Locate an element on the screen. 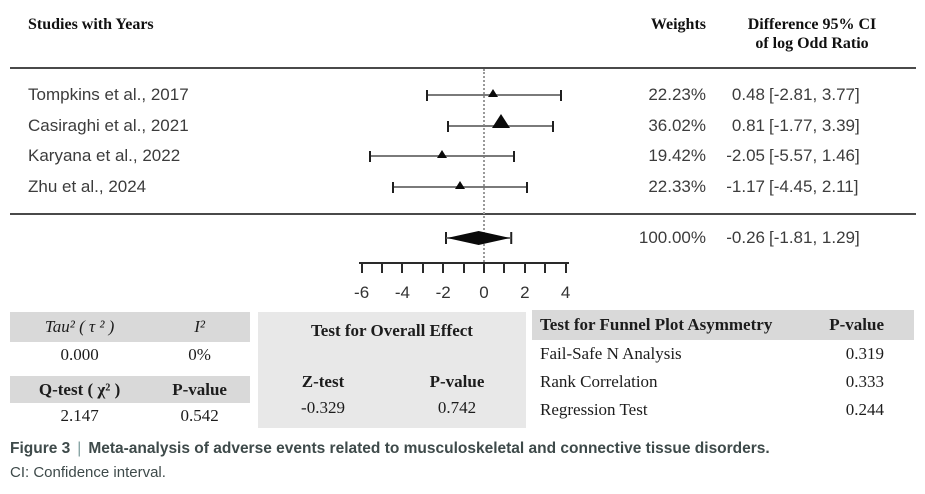 Image resolution: width=925 pixels, height=494 pixels. study-estimate: -2.05 is located at coordinates (745, 155).